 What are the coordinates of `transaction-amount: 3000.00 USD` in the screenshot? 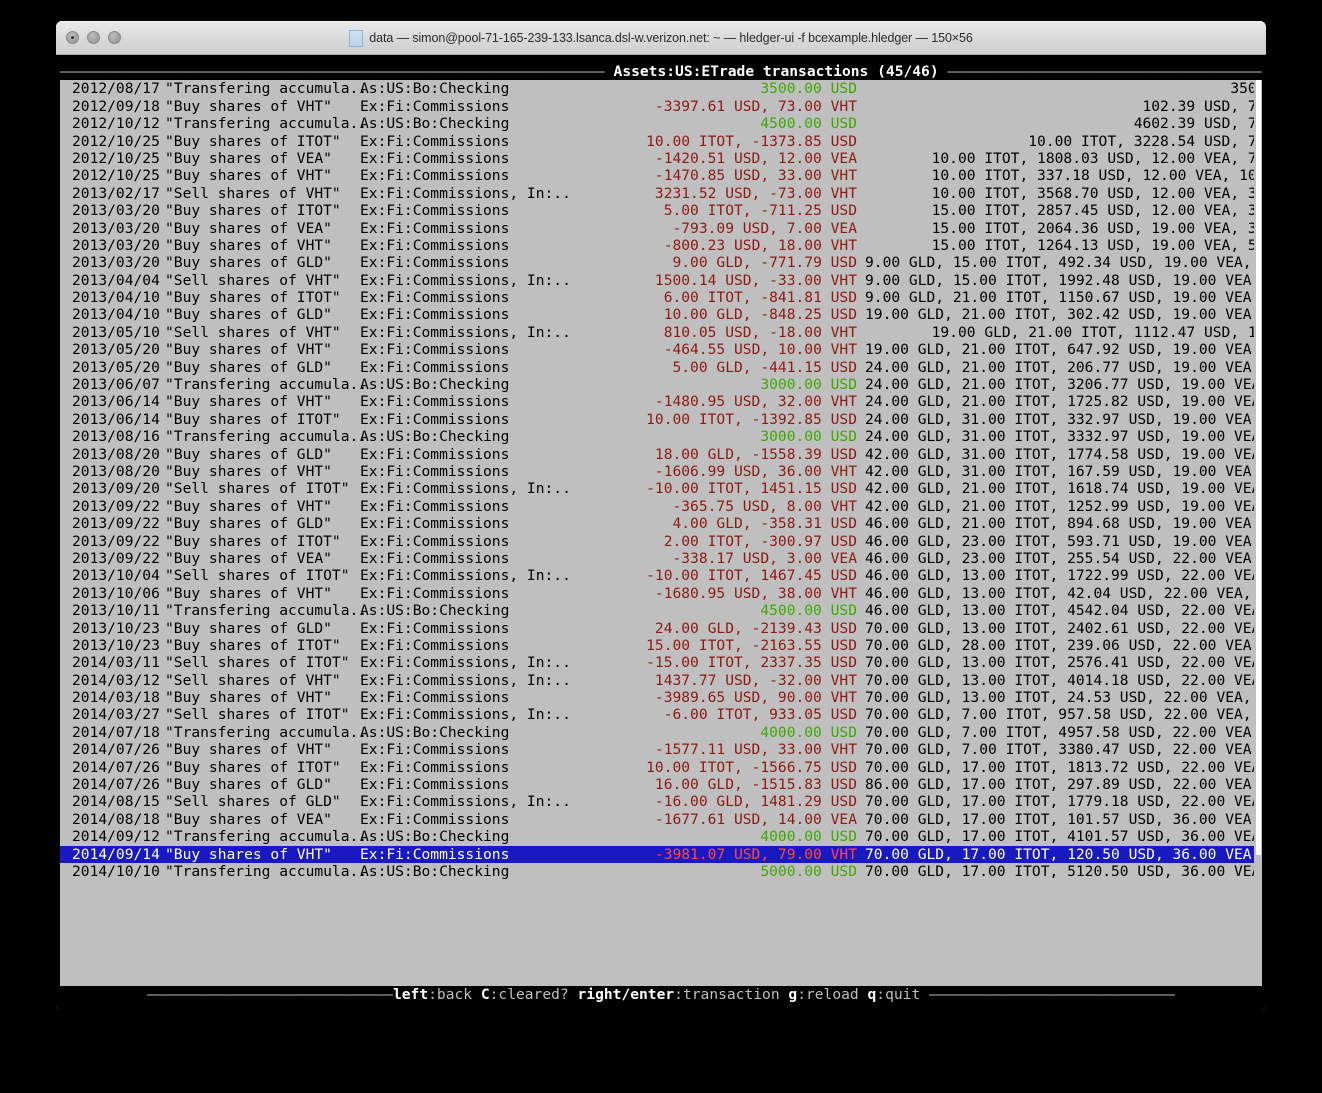 It's located at (808, 437).